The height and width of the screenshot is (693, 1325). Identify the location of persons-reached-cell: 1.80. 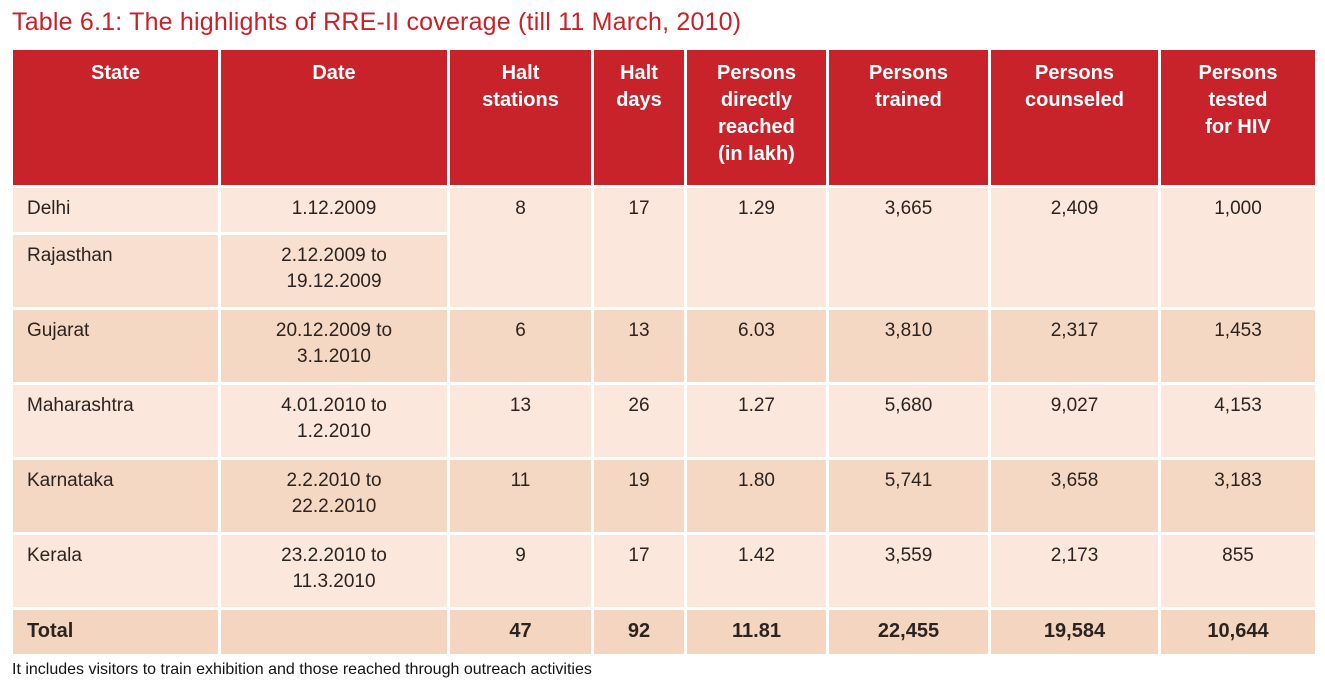
(756, 495).